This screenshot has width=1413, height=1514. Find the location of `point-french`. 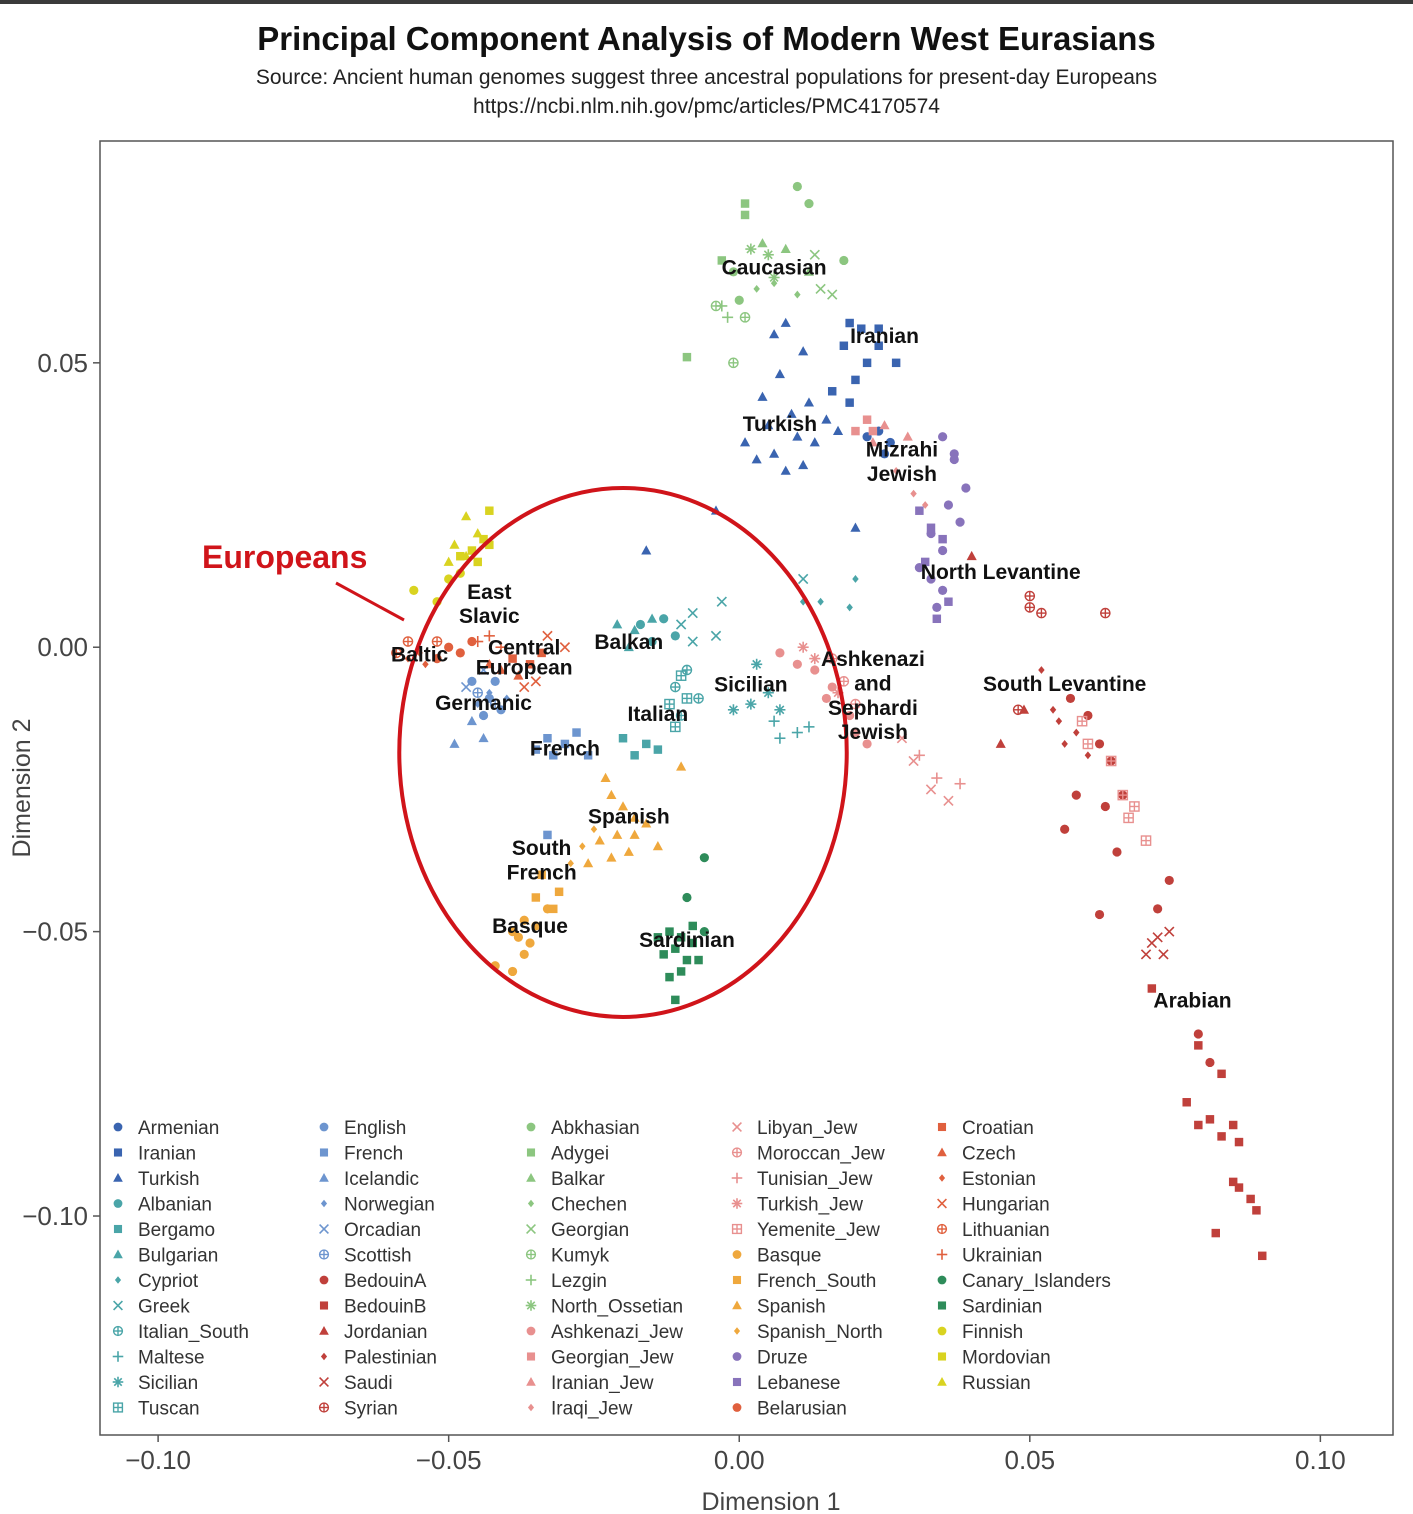

point-french is located at coordinates (553, 755).